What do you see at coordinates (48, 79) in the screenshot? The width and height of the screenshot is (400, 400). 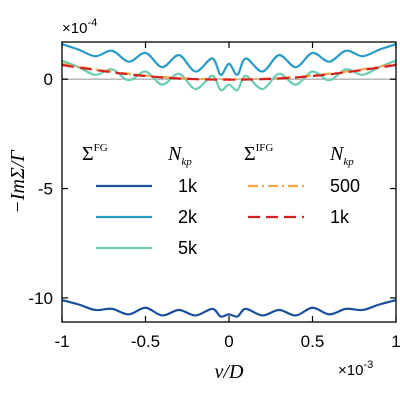 I see `y-tick-label: 0` at bounding box center [48, 79].